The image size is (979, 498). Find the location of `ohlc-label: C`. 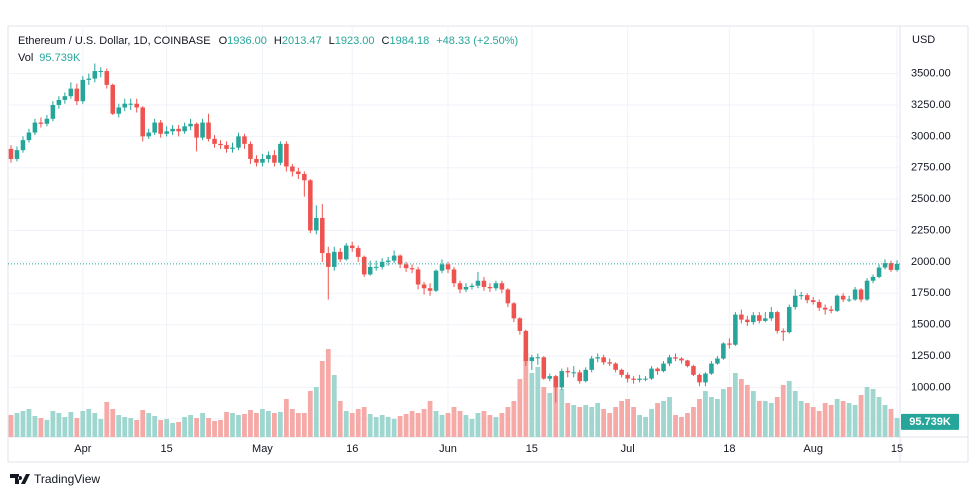

ohlc-label: C is located at coordinates (386, 41).